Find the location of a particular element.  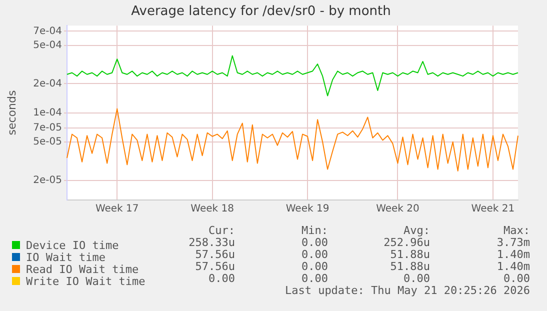

y-tick-label: 5e-04 is located at coordinates (47, 45).